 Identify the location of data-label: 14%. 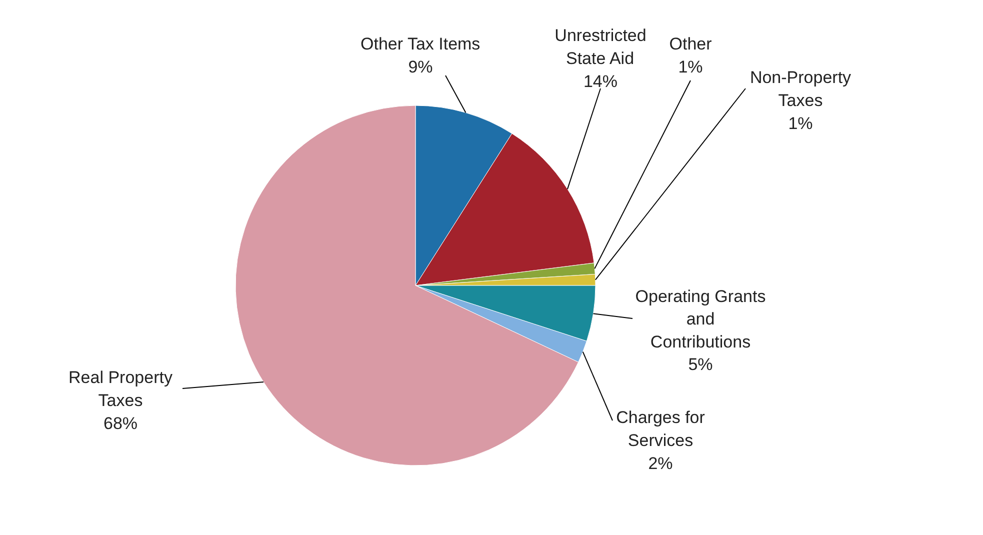
(600, 81).